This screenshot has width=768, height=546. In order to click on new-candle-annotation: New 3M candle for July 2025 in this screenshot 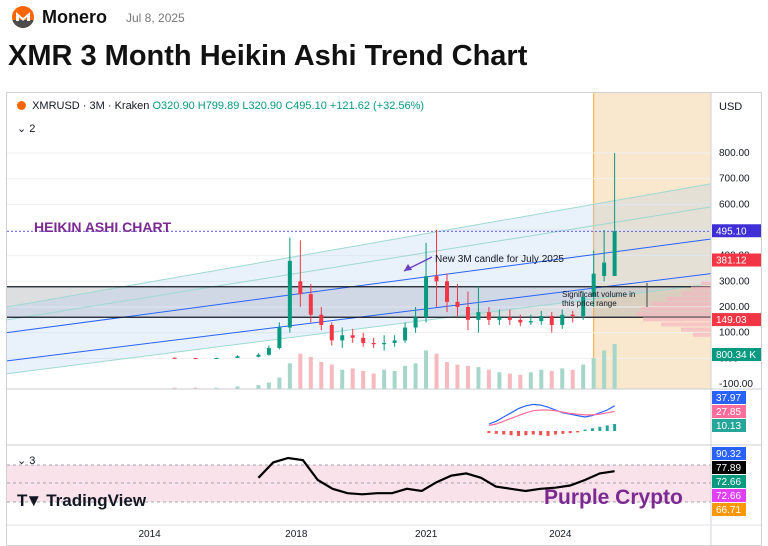, I will do `click(499, 259)`.